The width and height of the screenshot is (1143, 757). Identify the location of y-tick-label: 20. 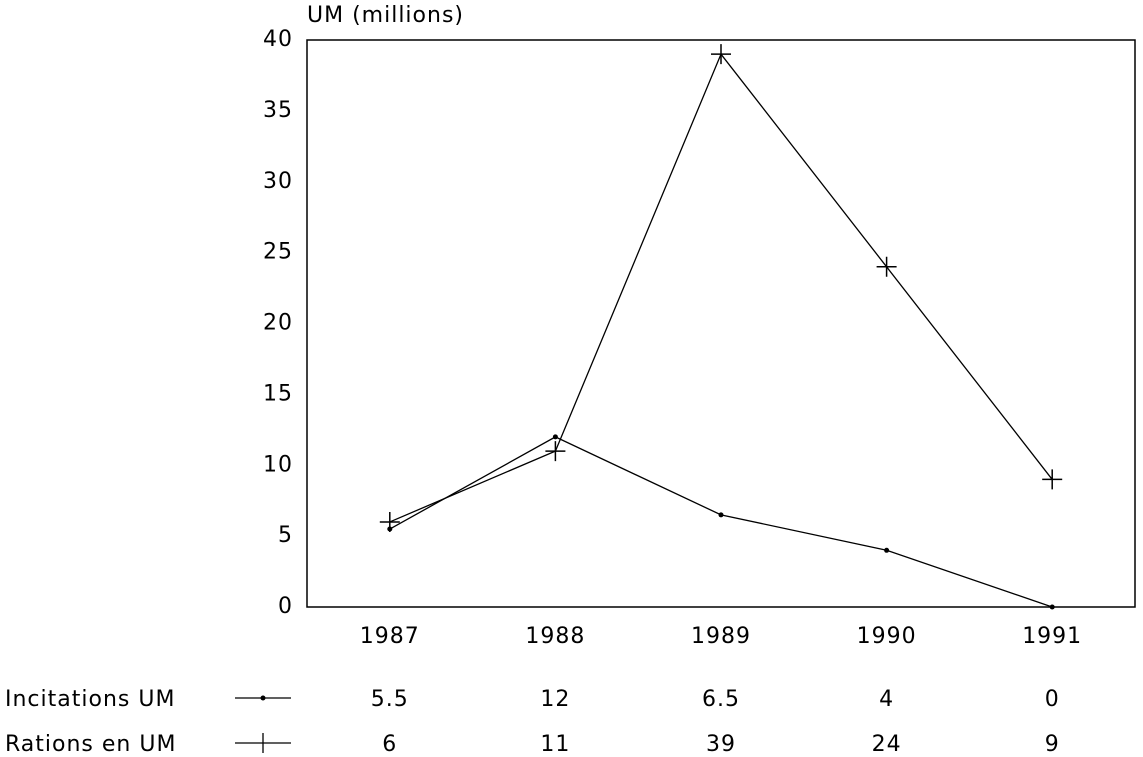
(278, 323).